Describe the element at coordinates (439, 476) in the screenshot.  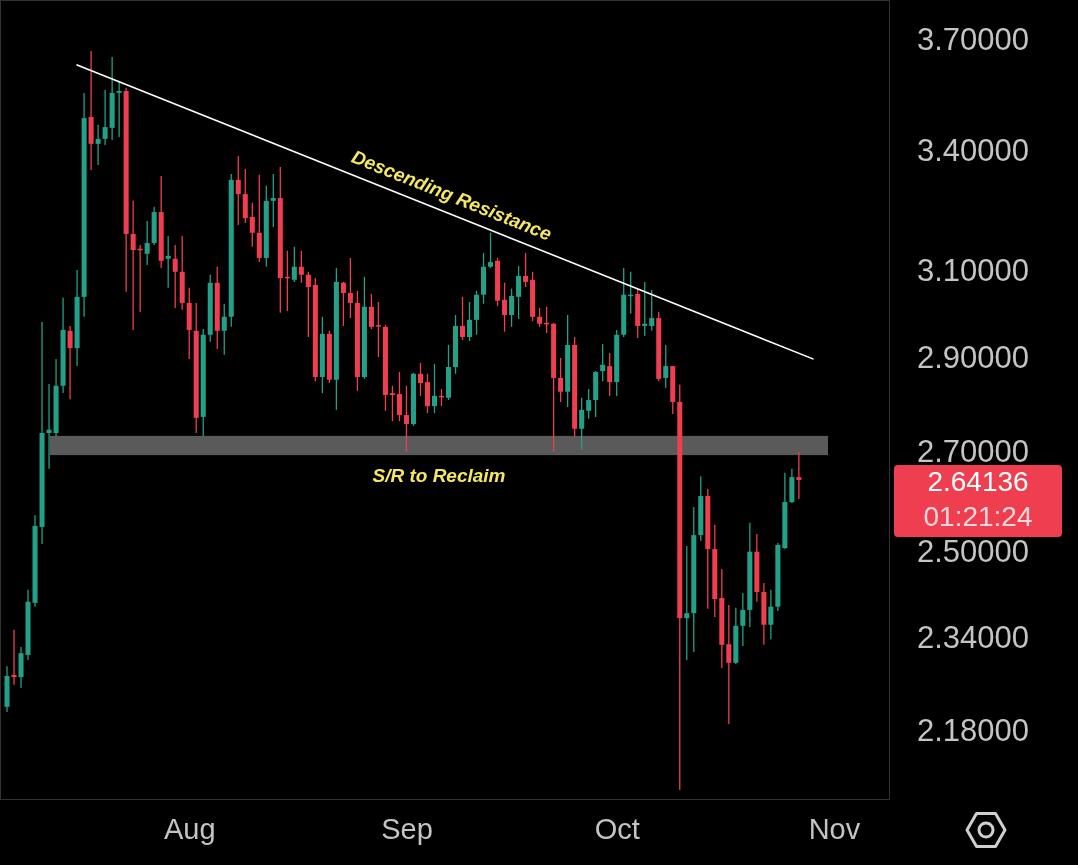
I see `band-label: S/R to Reclaim` at that location.